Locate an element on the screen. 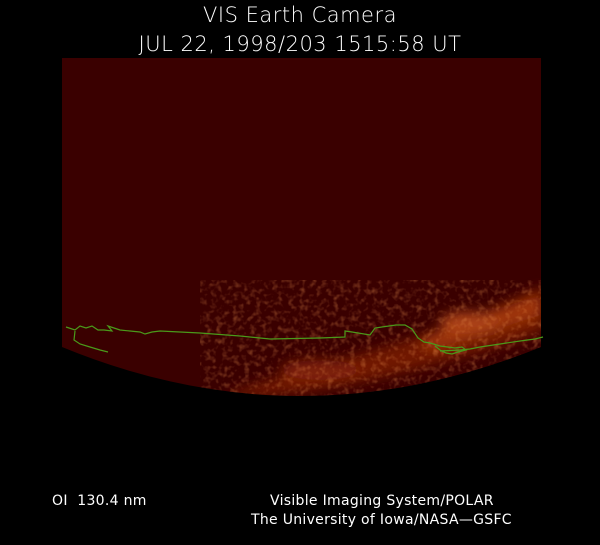  credit-line-1: Visible Imaging System/POLAR is located at coordinates (382, 501).